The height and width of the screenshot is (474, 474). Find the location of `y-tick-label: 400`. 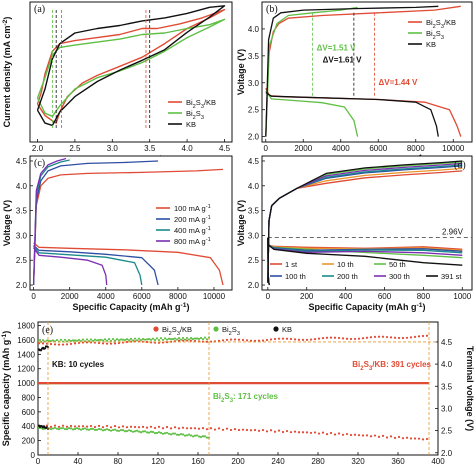

y-tick-label: 400 is located at coordinates (29, 426).